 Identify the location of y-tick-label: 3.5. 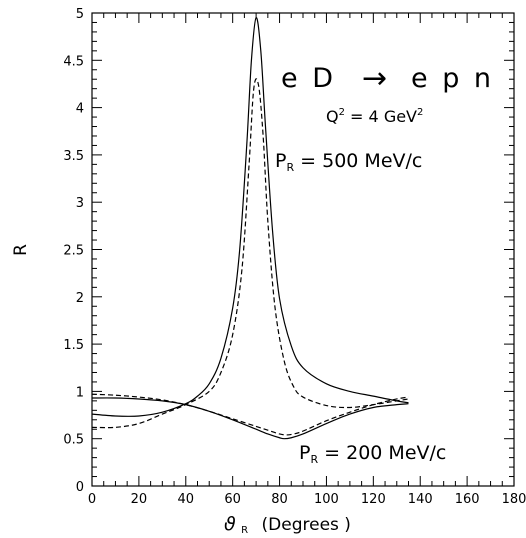
(73, 156).